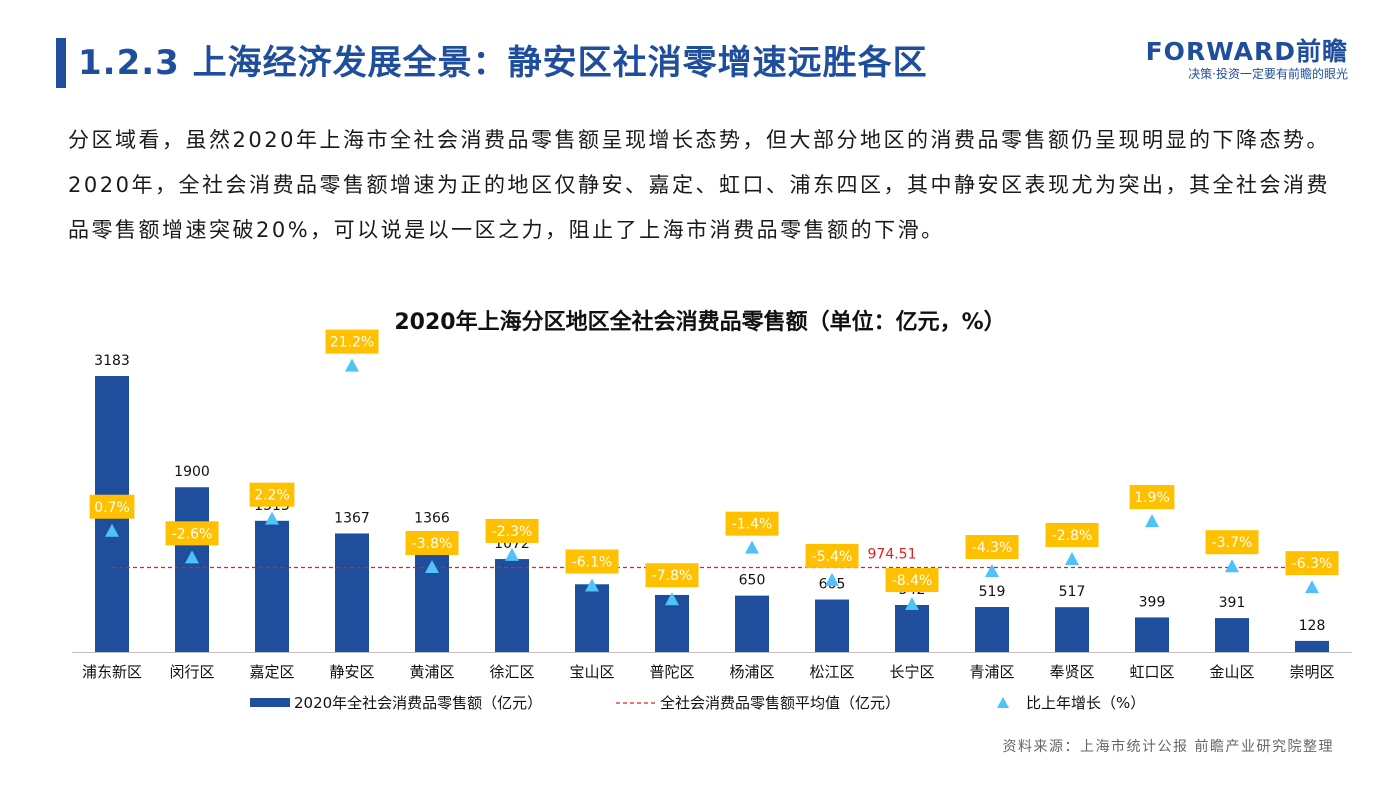 The height and width of the screenshot is (788, 1400). Describe the element at coordinates (671, 672) in the screenshot. I see `category-label: 普陀区` at that location.